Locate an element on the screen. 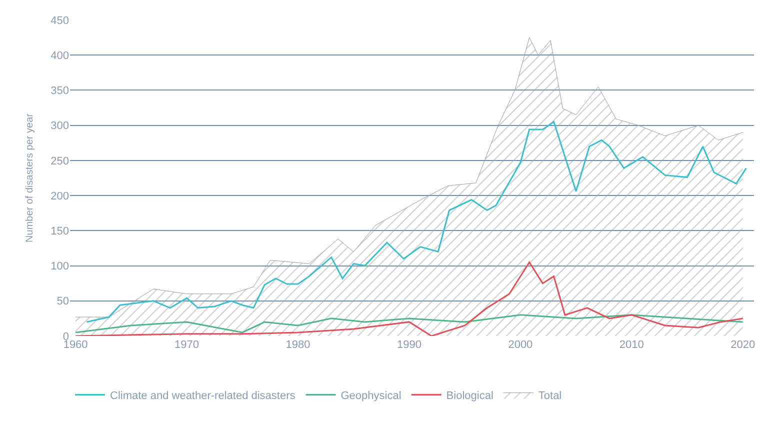 This screenshot has width=774, height=421. y-tick-label: 200 is located at coordinates (59, 196).